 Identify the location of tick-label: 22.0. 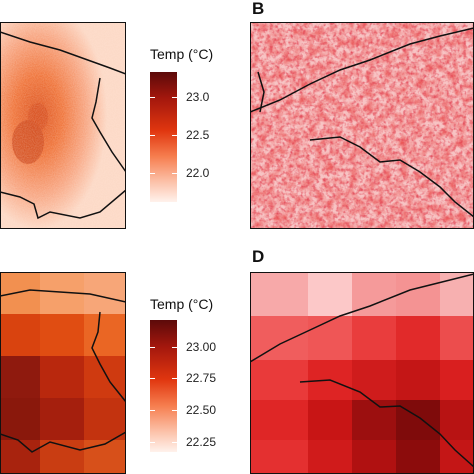
(198, 173).